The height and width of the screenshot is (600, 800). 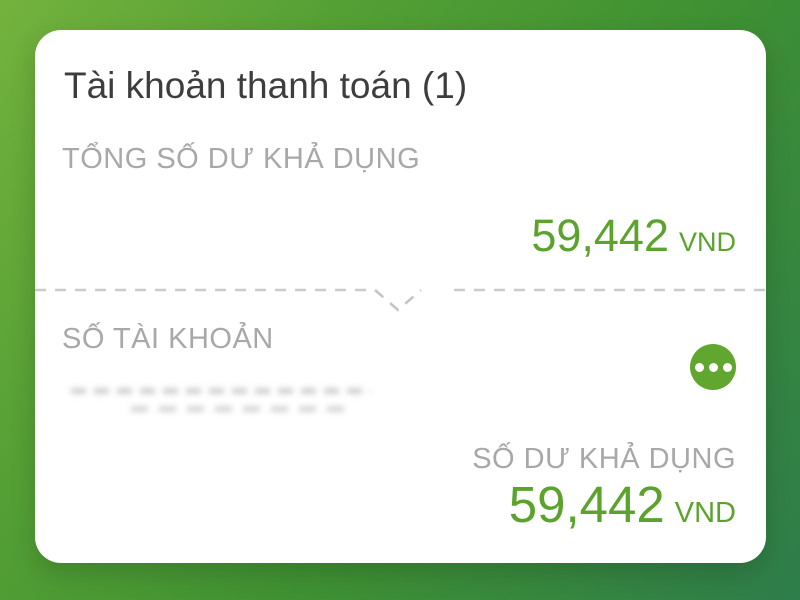 I want to click on available-balance-amount: 59,442, so click(x=586, y=504).